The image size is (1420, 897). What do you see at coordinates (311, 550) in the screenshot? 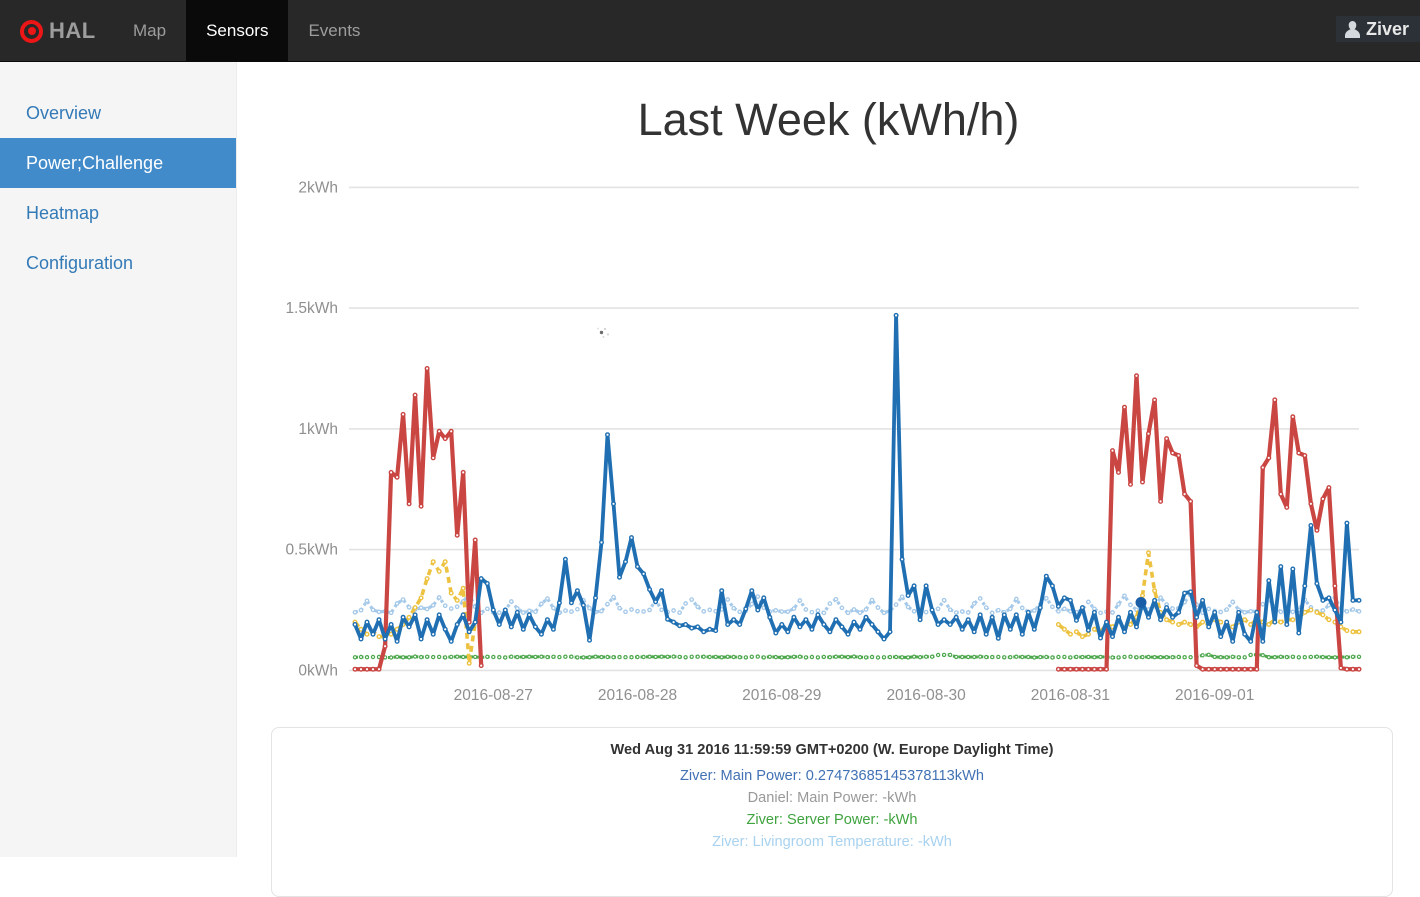
I see `svg-text: 0.5kWh` at bounding box center [311, 550].